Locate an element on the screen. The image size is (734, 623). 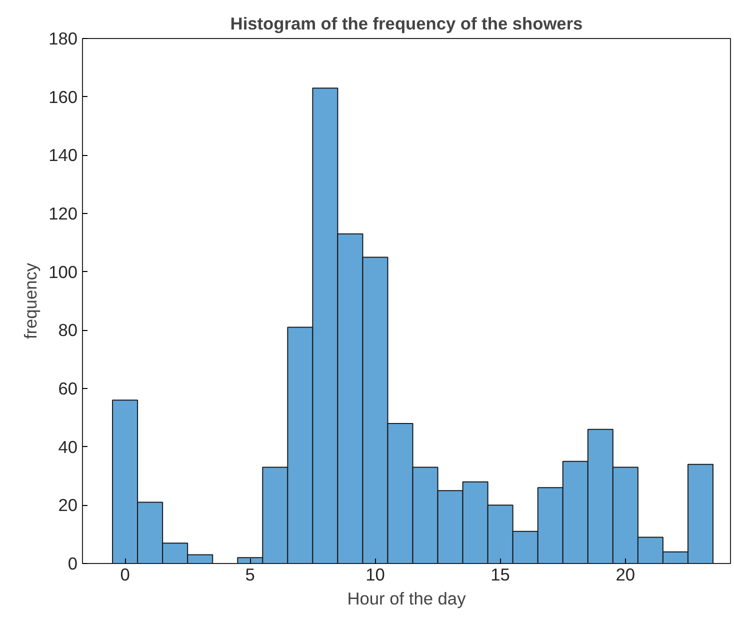
x-tick-label: 20 is located at coordinates (626, 574).